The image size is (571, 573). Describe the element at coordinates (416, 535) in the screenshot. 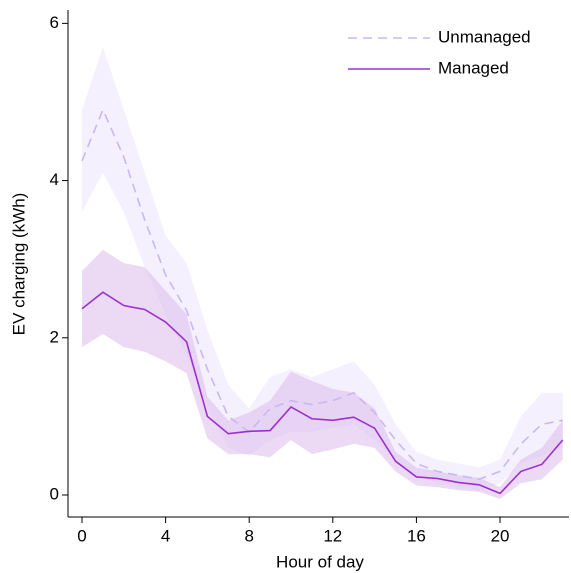

I see `x-tick-label: 16` at that location.